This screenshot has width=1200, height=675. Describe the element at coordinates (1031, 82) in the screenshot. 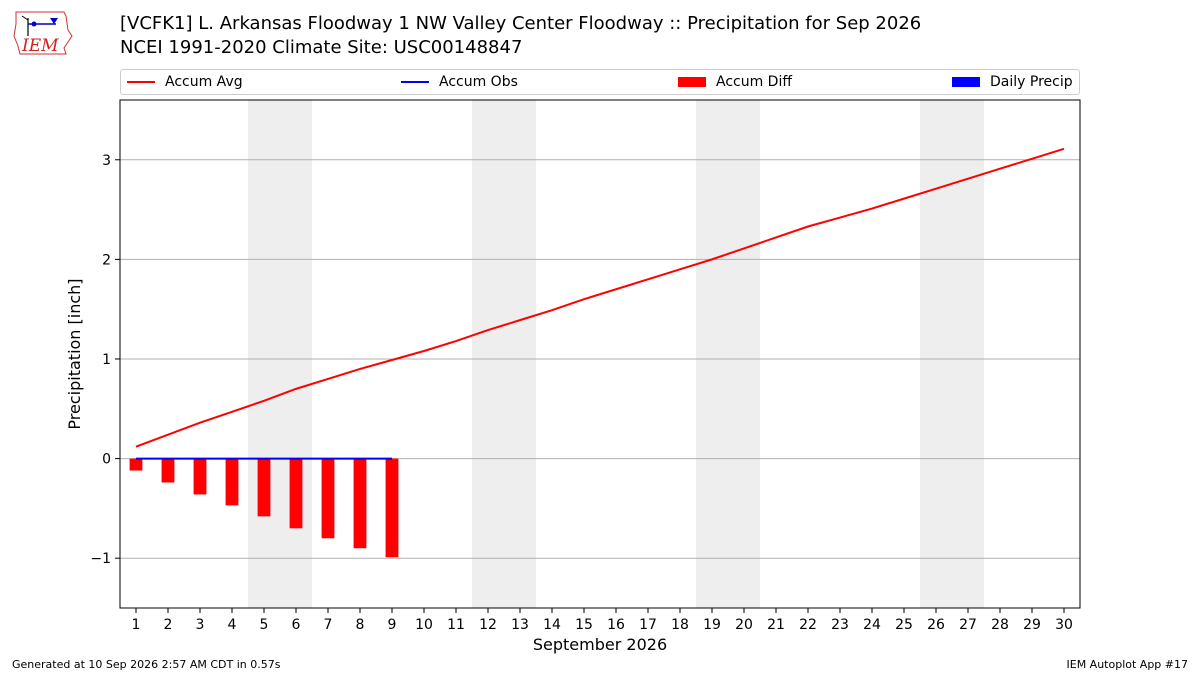

I see `legend-label: Daily Precip` at that location.